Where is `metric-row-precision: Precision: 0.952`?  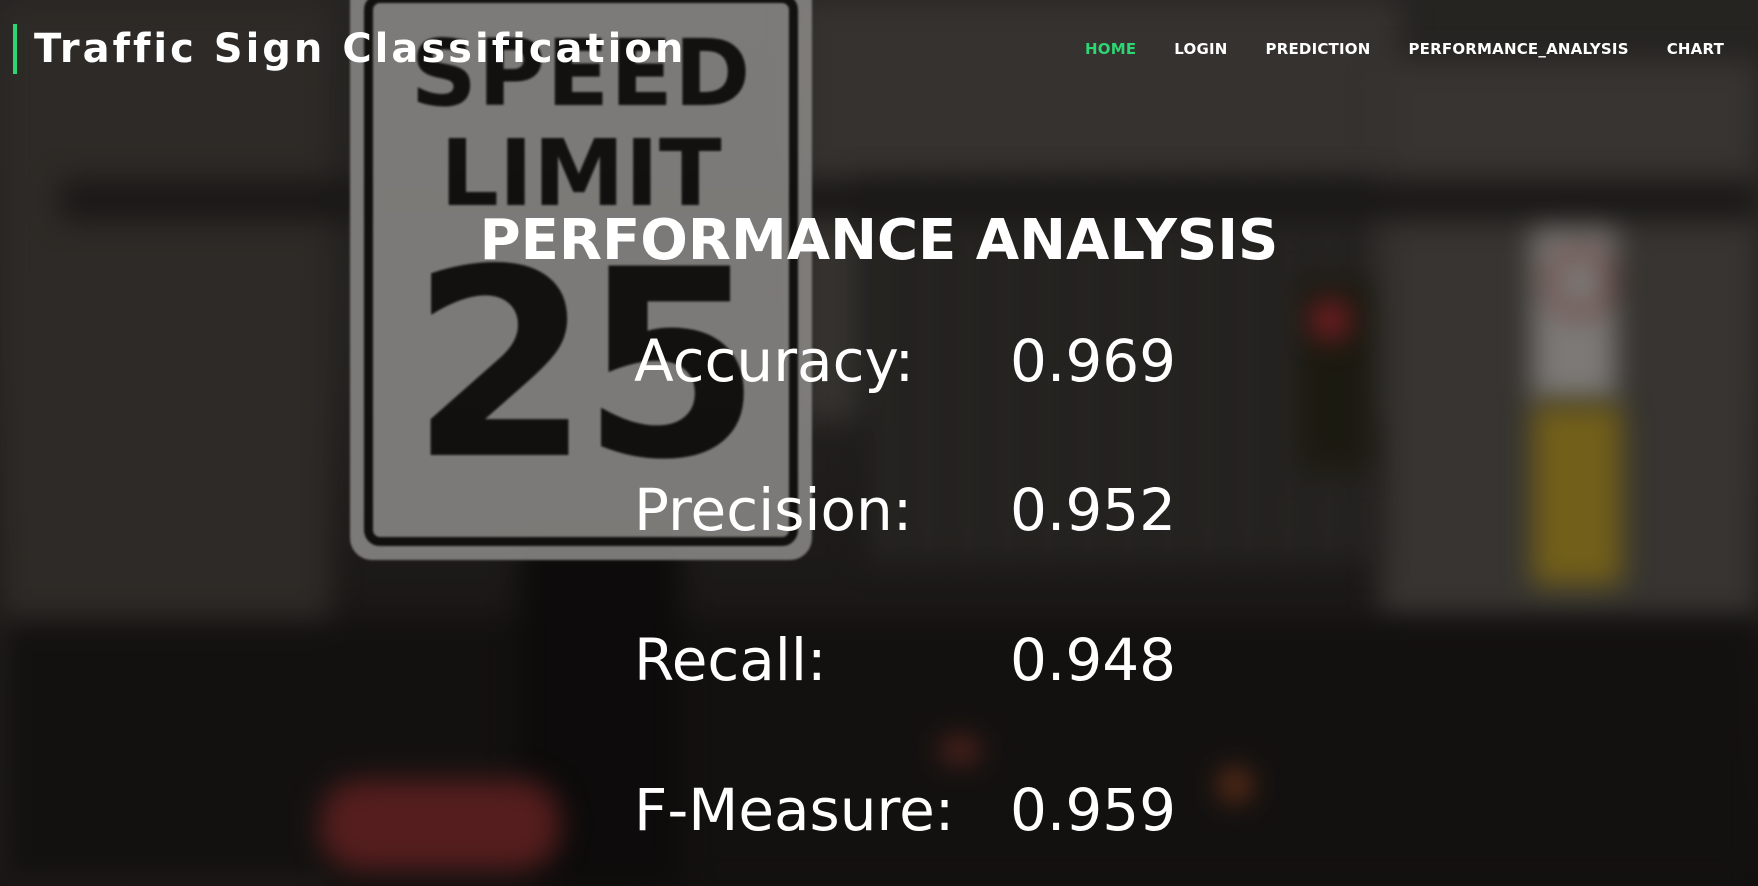
metric-row-precision: Precision: 0.952 is located at coordinates (879, 510).